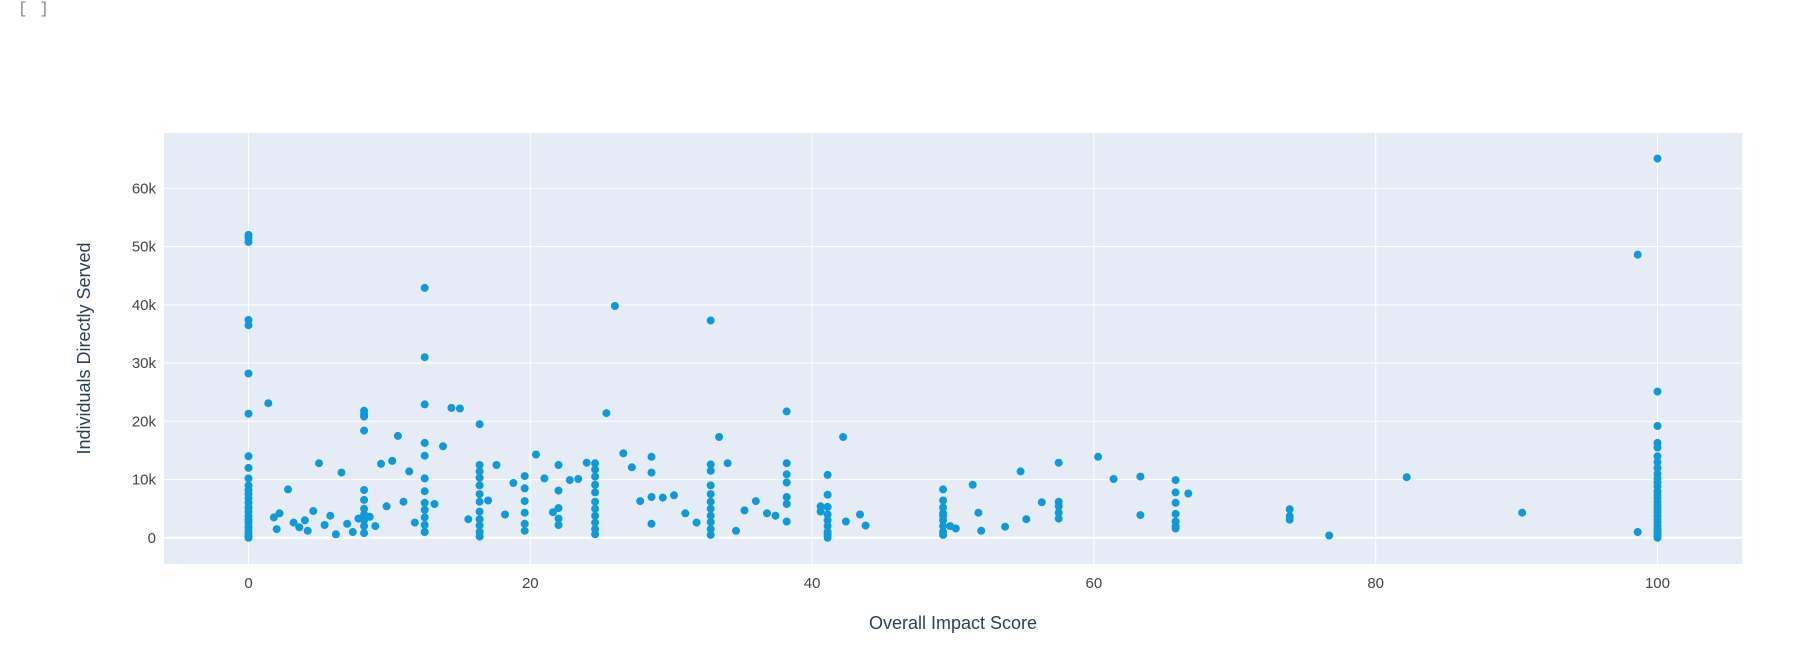  Describe the element at coordinates (1657, 583) in the screenshot. I see `x-tick-label: 100` at that location.